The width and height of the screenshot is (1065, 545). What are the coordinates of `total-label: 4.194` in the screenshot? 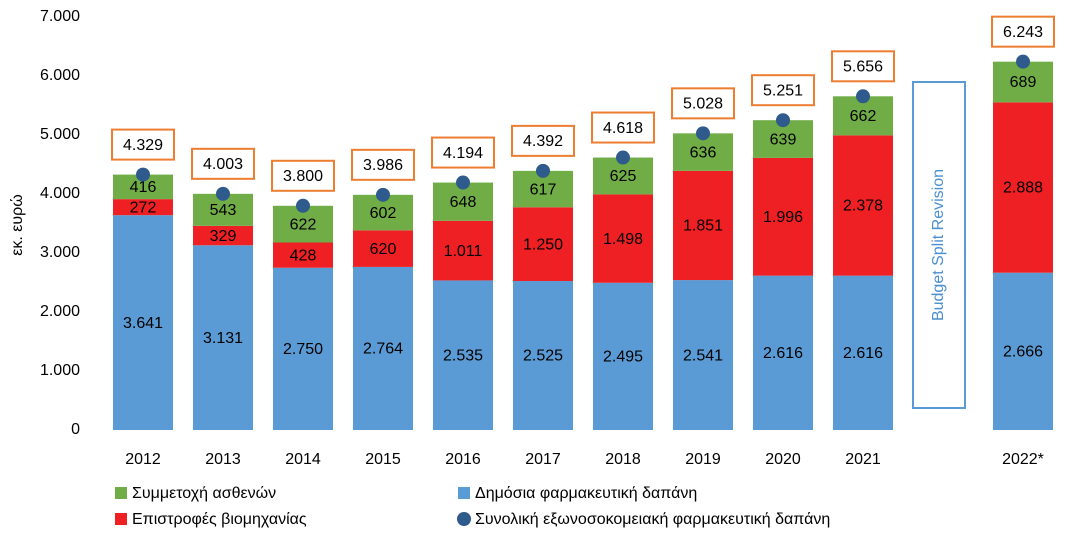 It's located at (463, 153).